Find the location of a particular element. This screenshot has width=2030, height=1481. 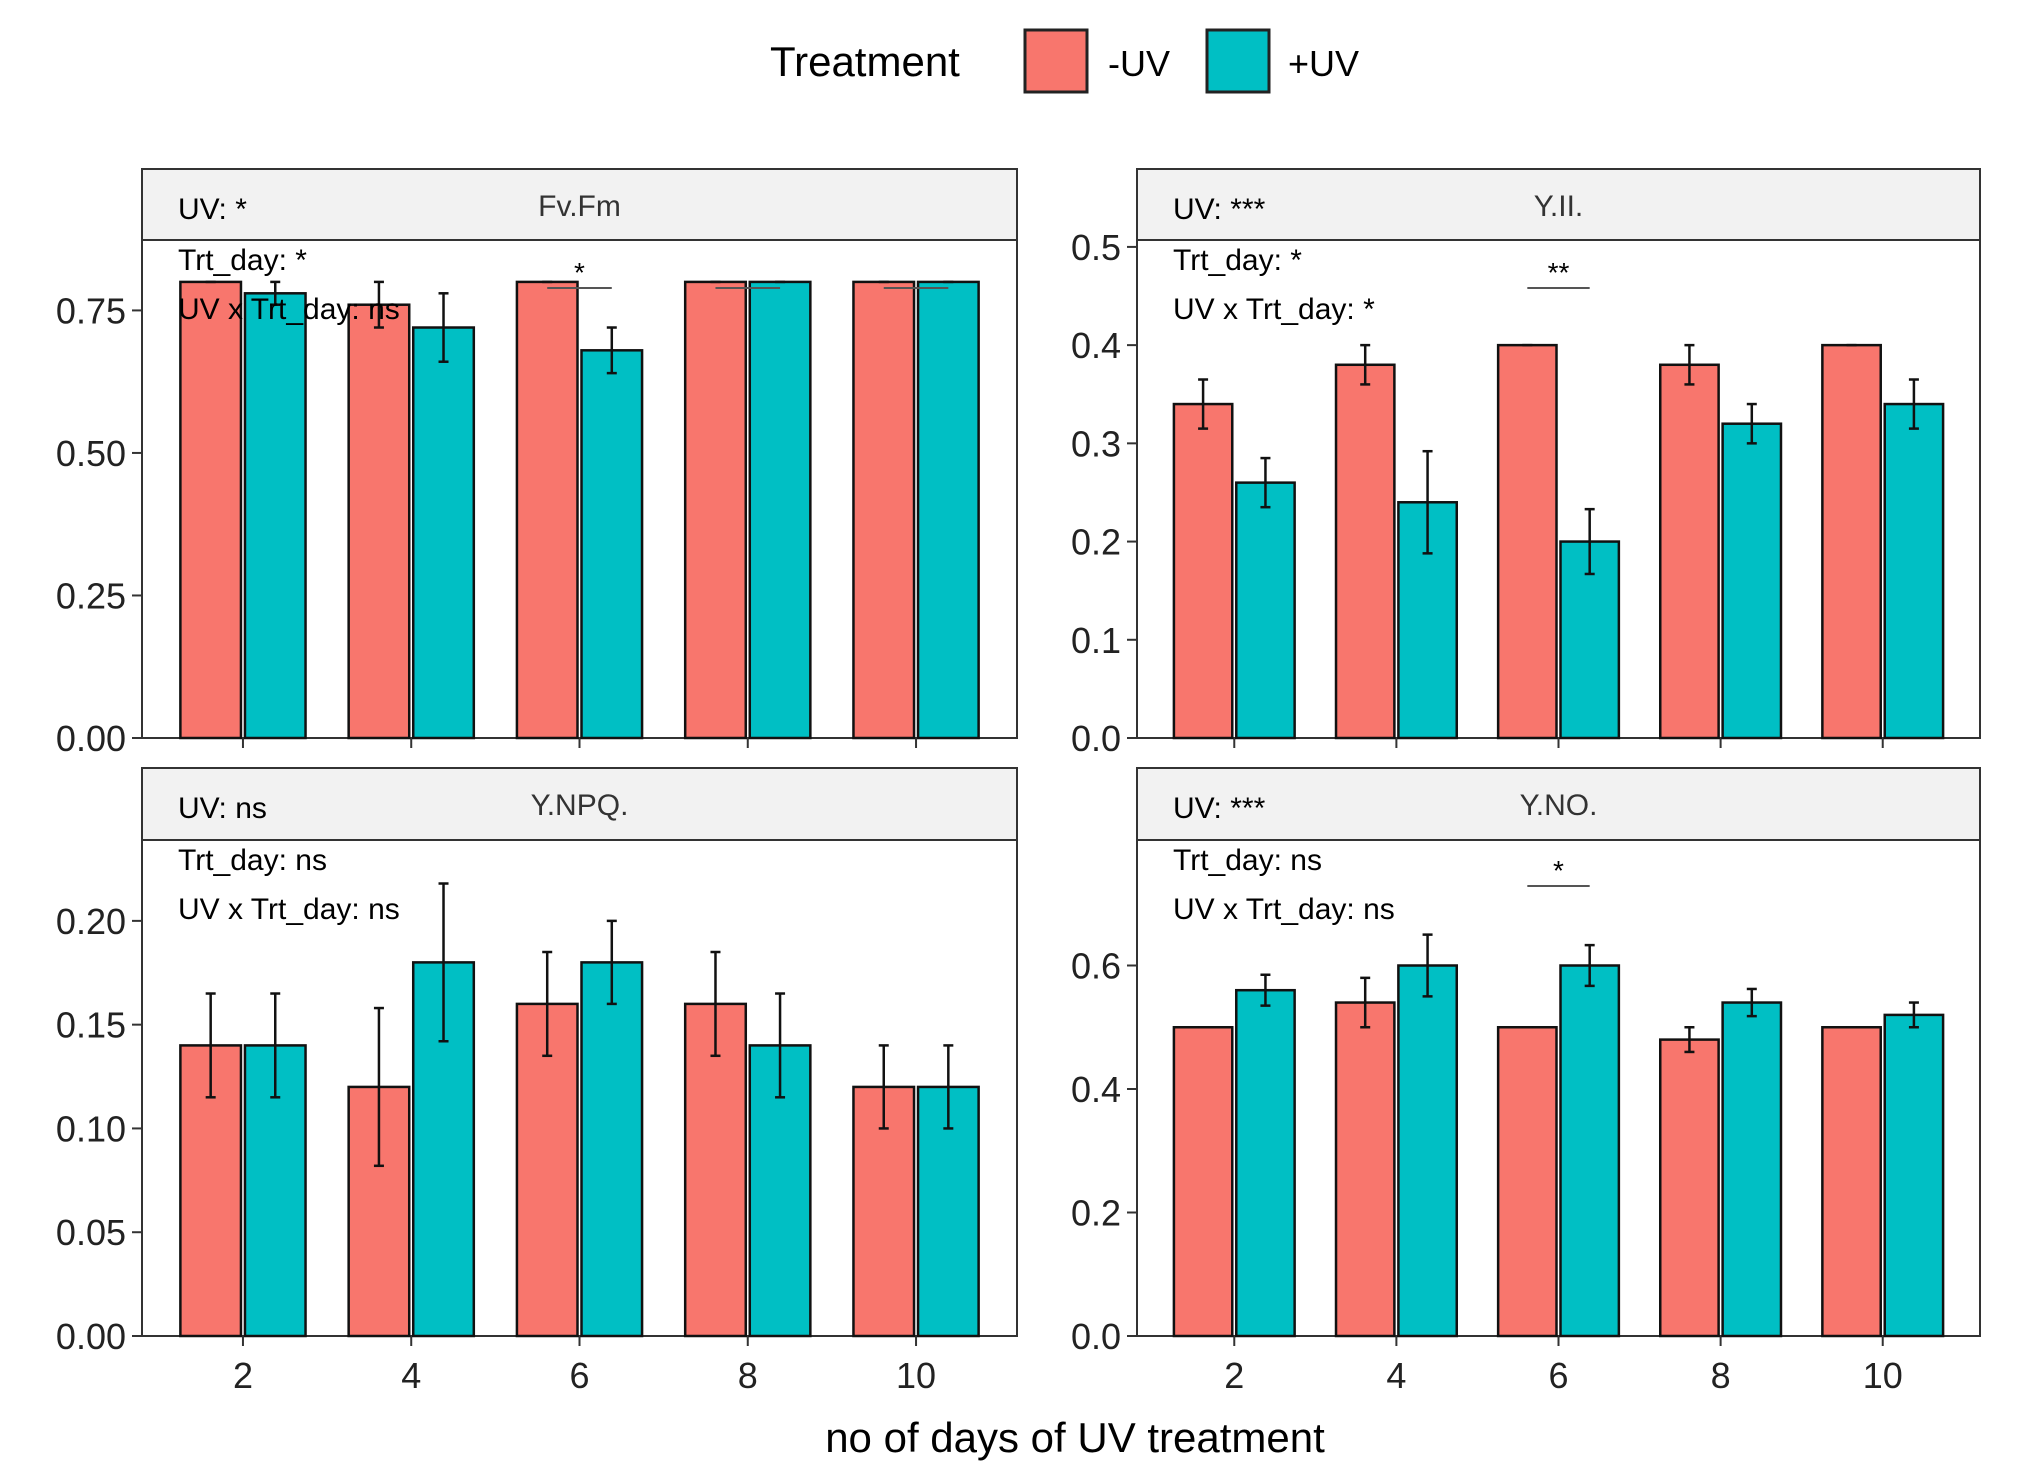

legend-label-minus-uv: -UV is located at coordinates (1139, 63).